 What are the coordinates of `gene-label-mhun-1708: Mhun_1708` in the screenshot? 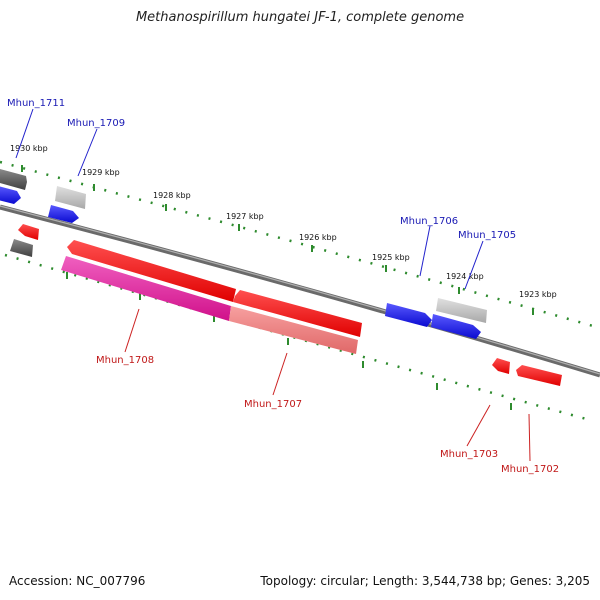 It's located at (125, 360).